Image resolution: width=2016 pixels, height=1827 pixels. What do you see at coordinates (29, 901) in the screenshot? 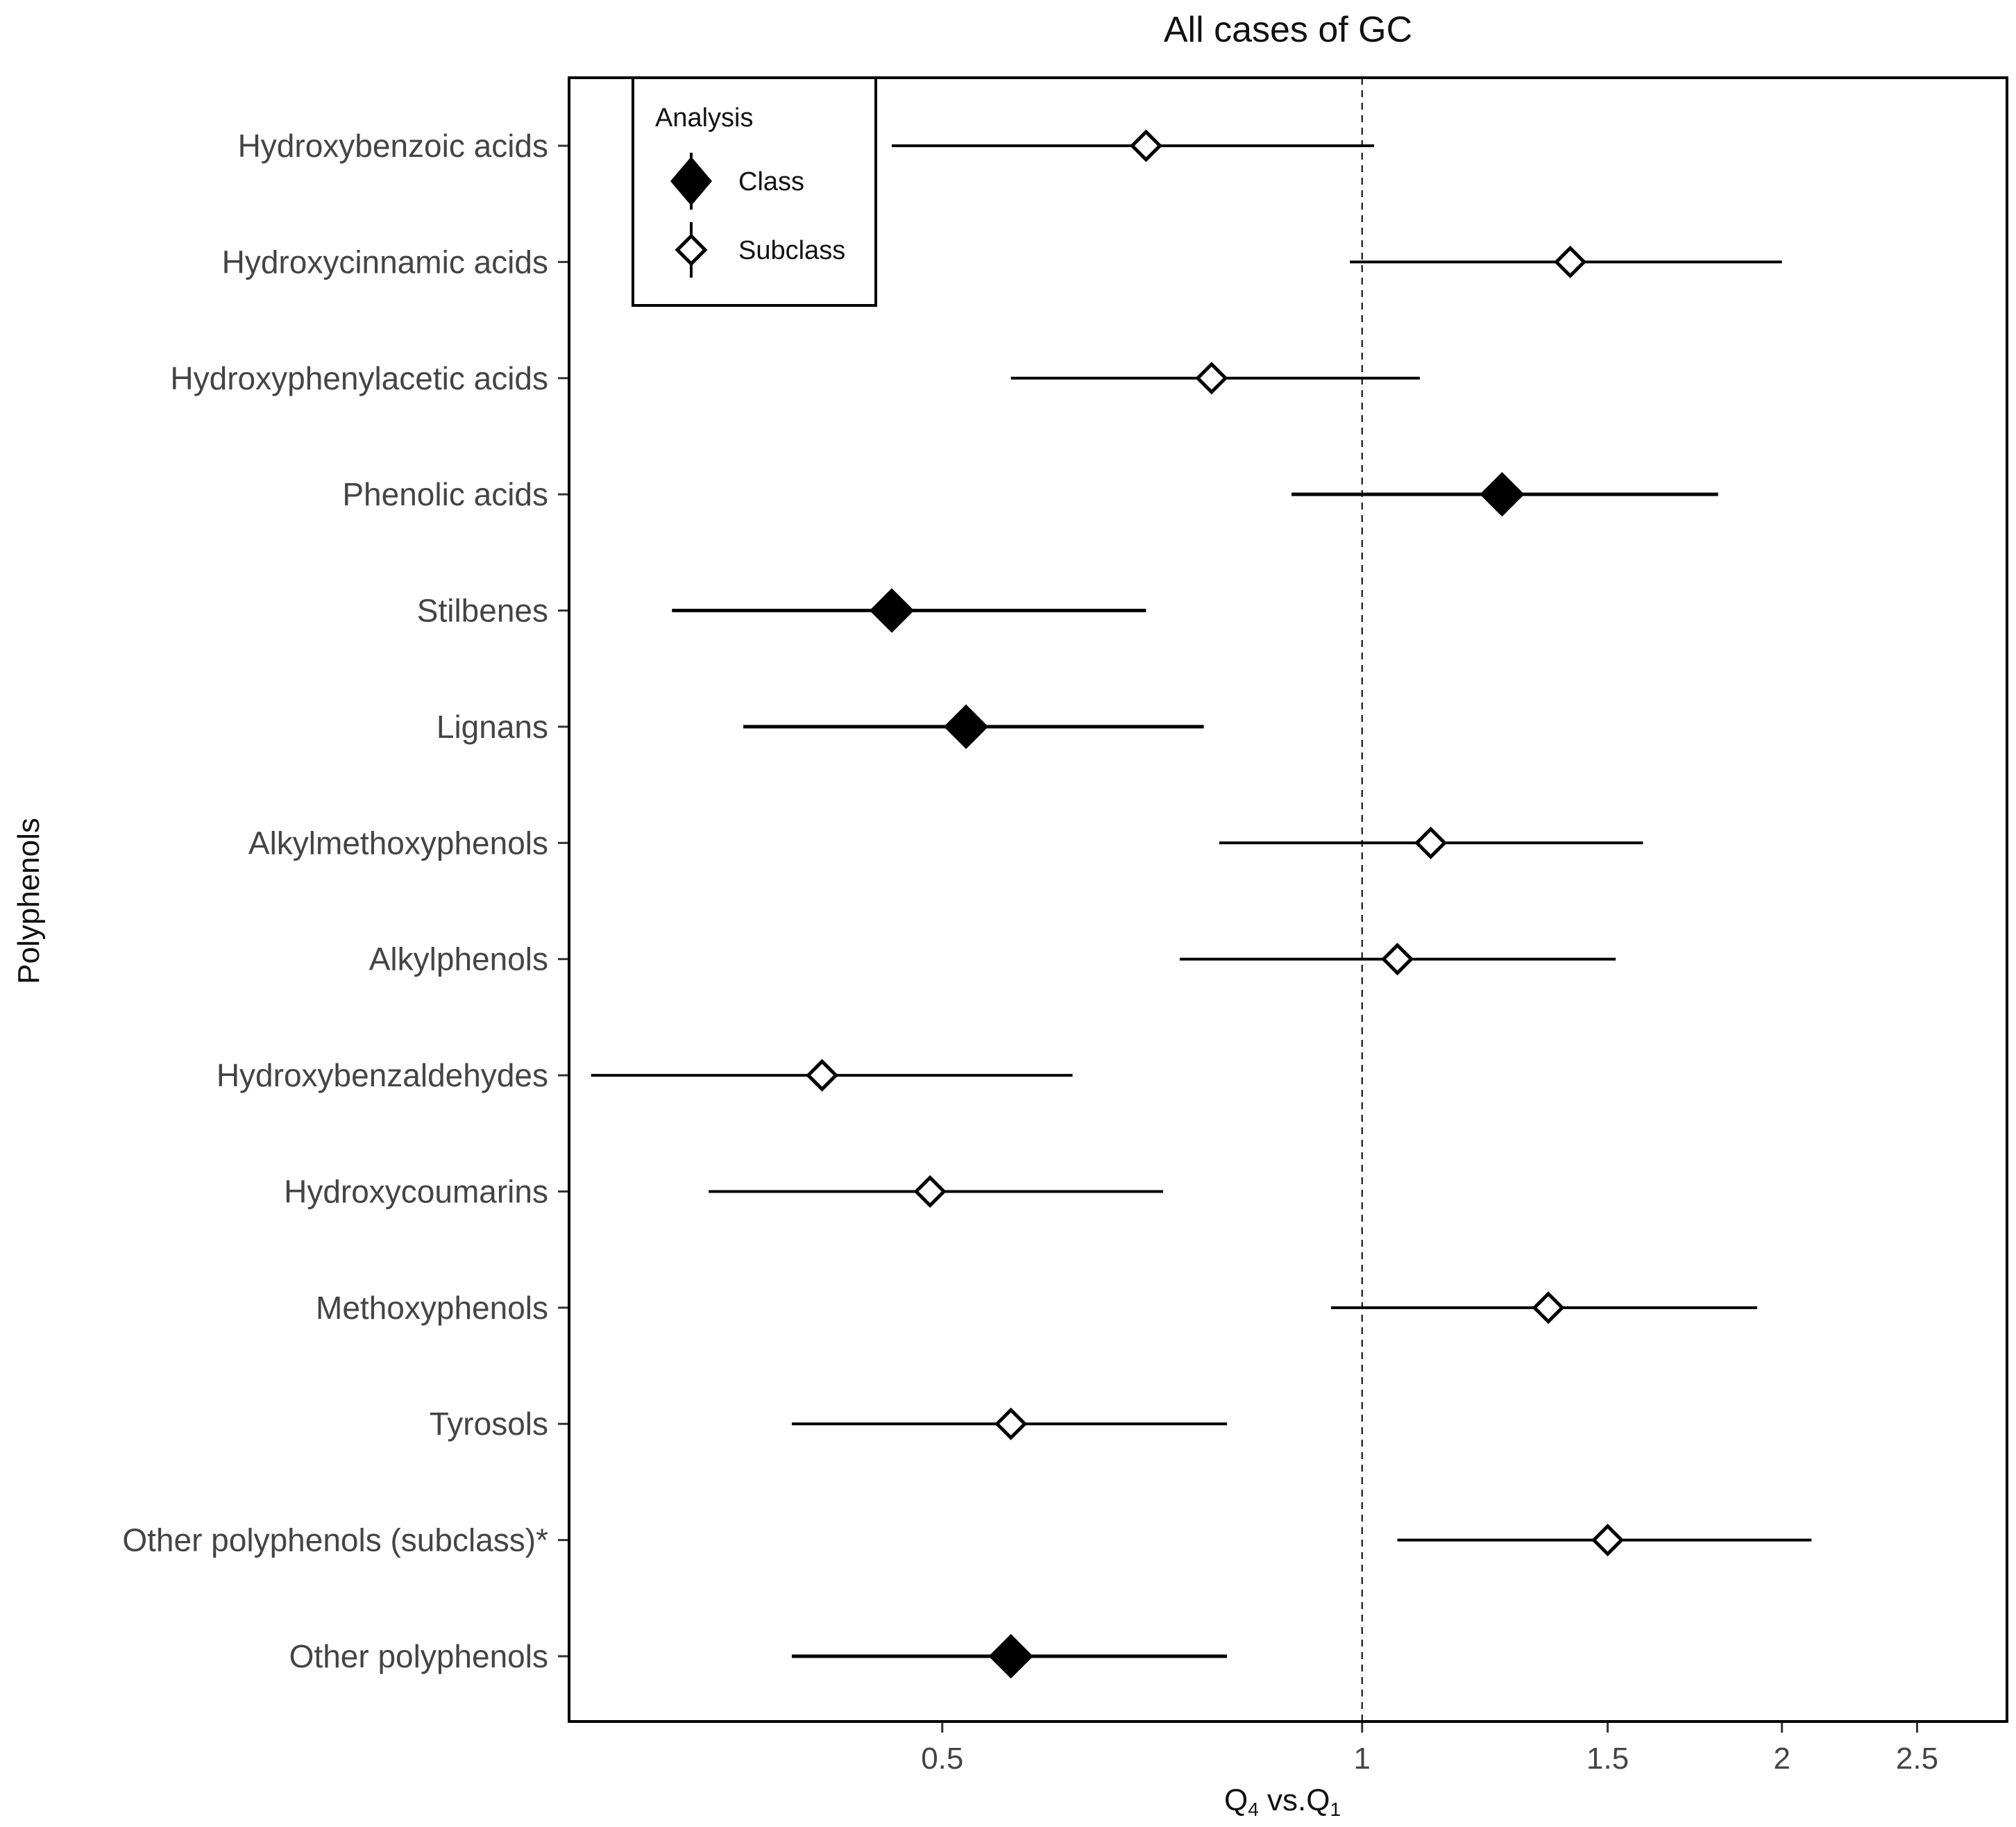
I see `y-axis-label: Polyphenols` at bounding box center [29, 901].